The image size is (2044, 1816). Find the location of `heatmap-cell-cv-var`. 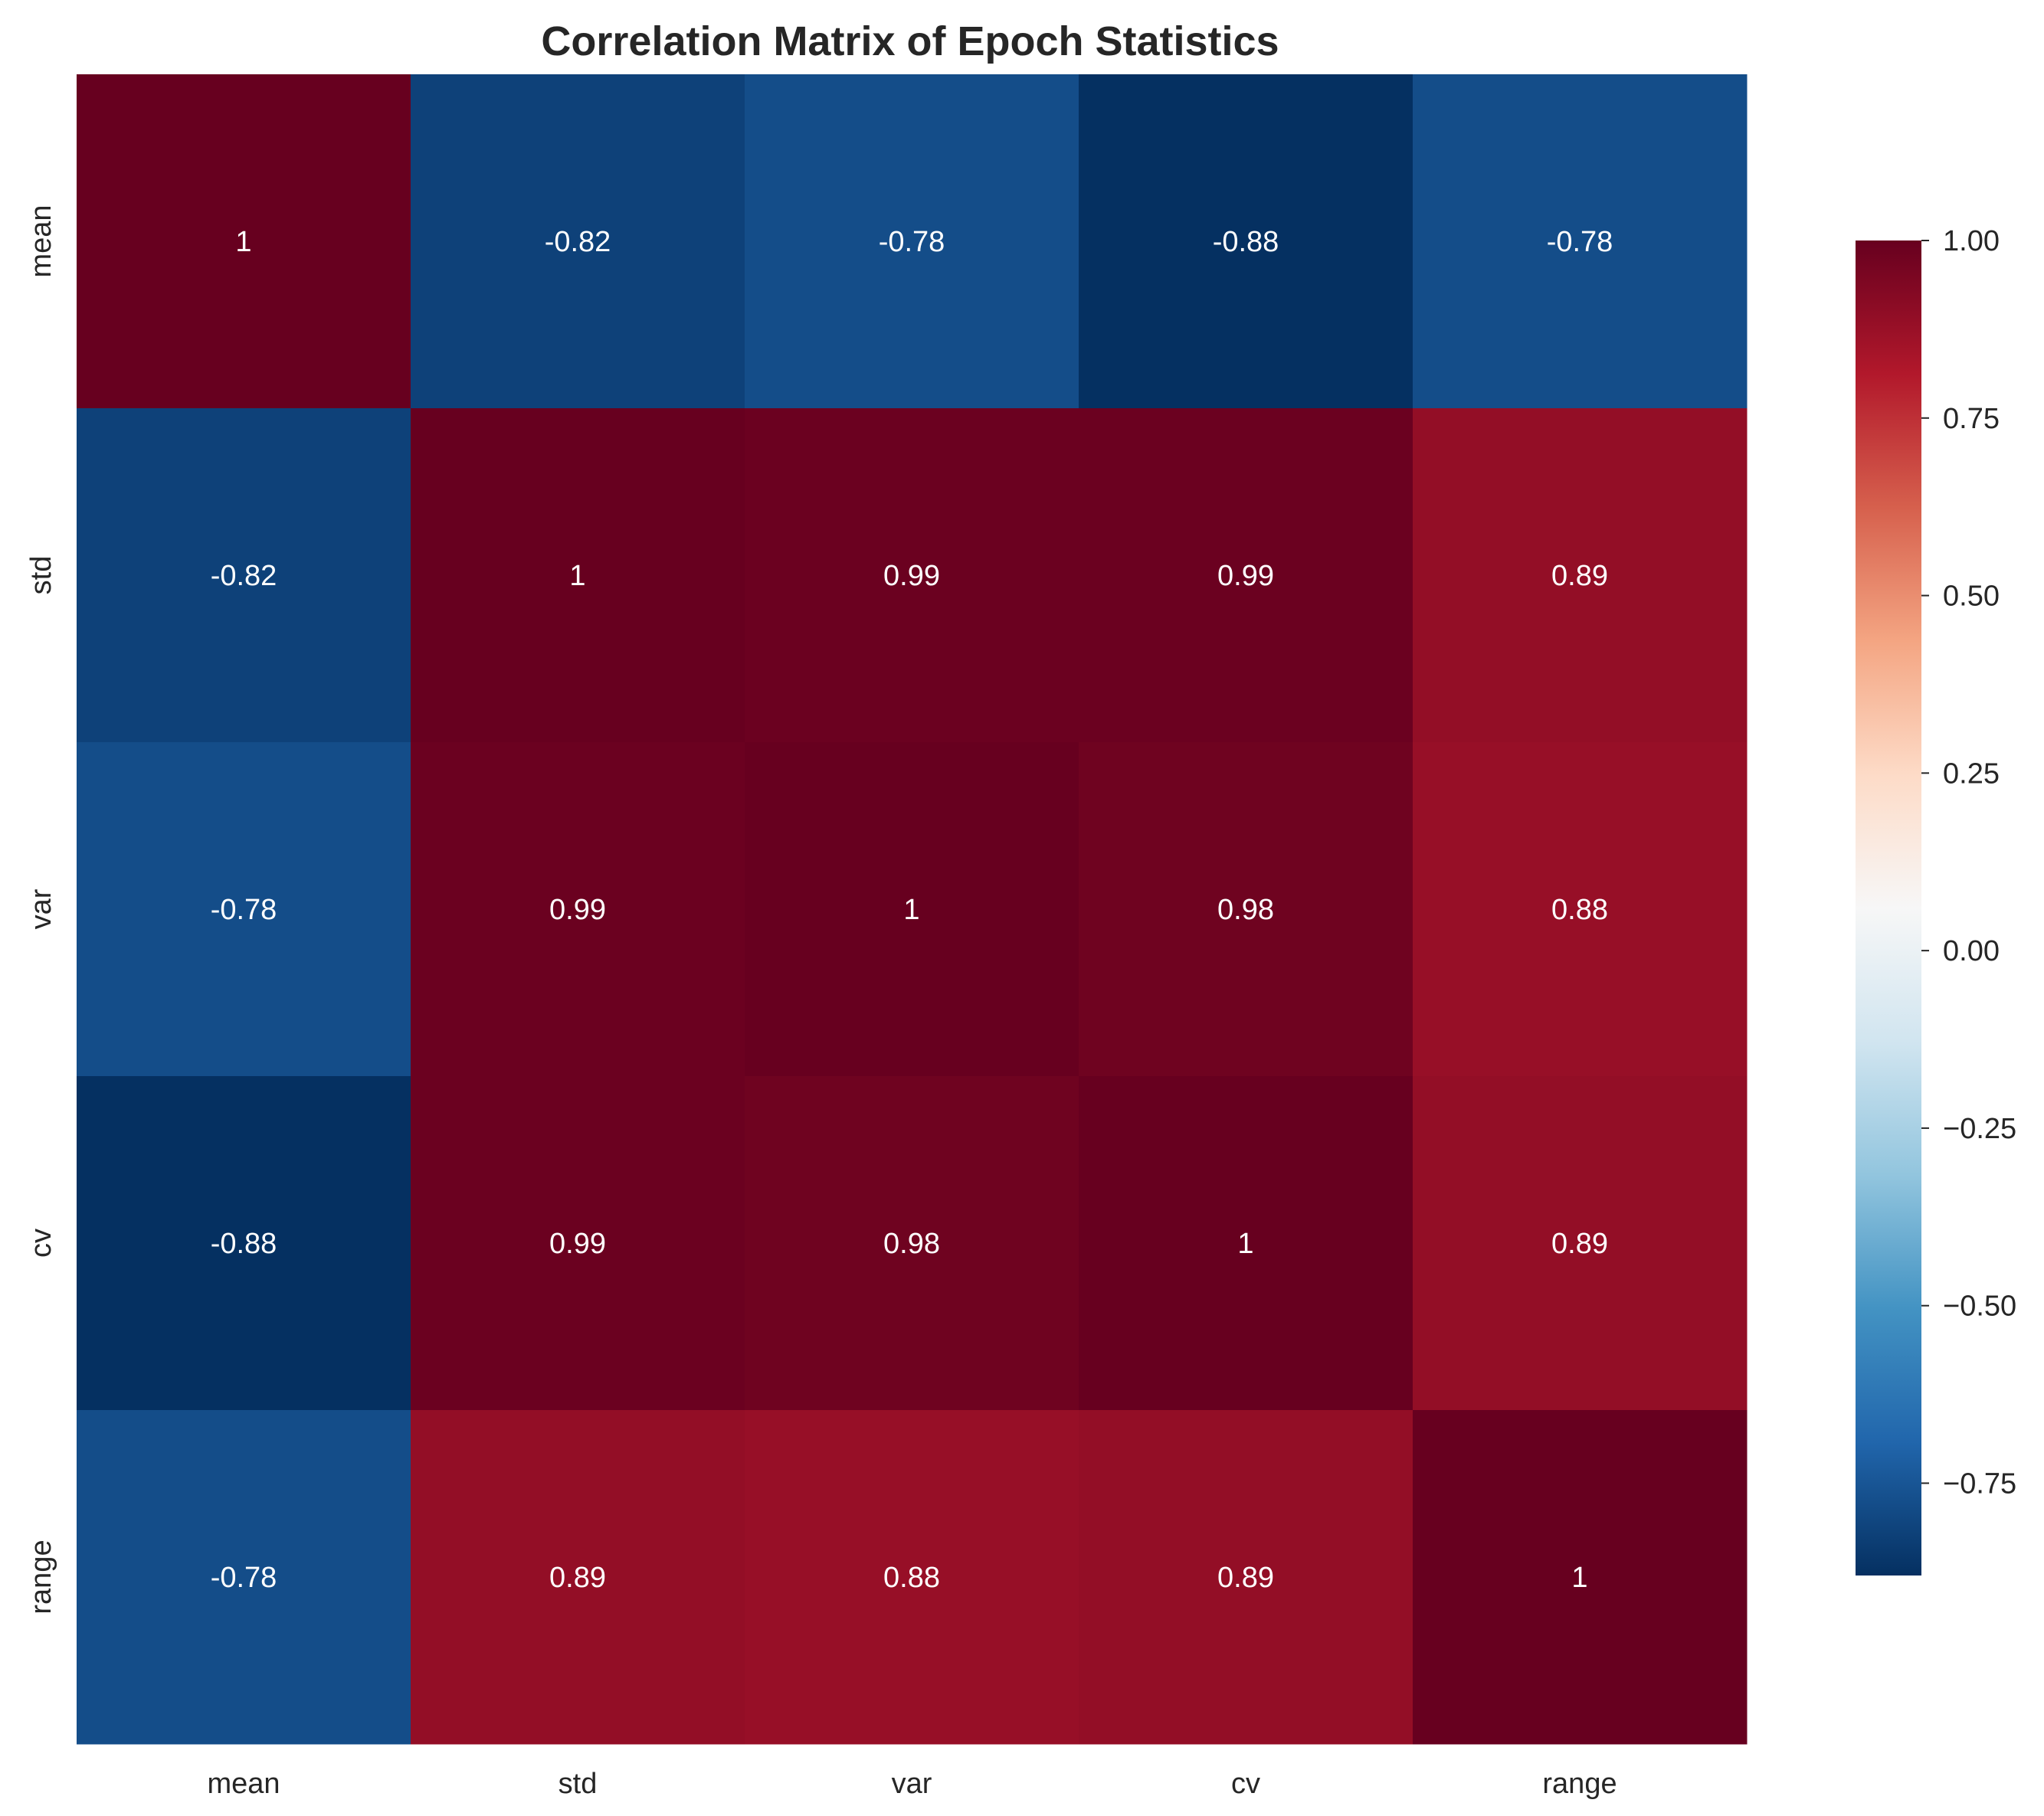

heatmap-cell-cv-var is located at coordinates (912, 1243).